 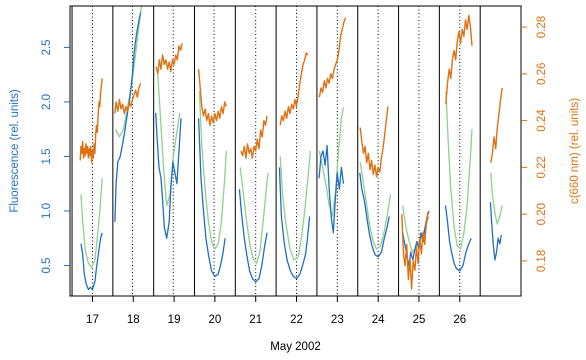 I want to click on x-tick-label-4: 21, so click(x=255, y=320).